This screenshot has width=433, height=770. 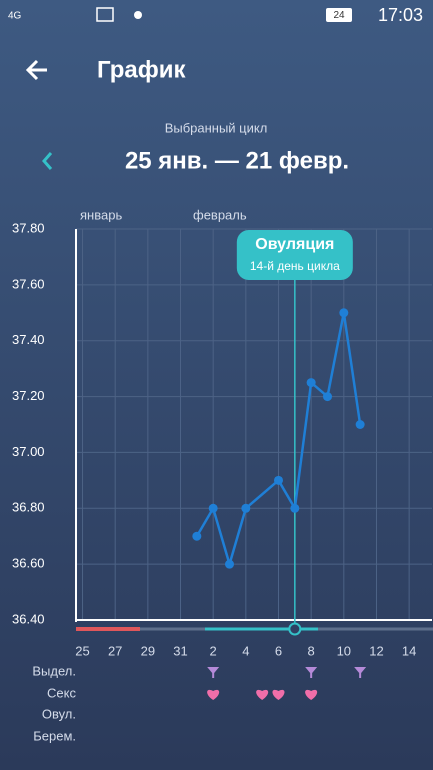 What do you see at coordinates (311, 650) in the screenshot?
I see `x-tick-label: 8` at bounding box center [311, 650].